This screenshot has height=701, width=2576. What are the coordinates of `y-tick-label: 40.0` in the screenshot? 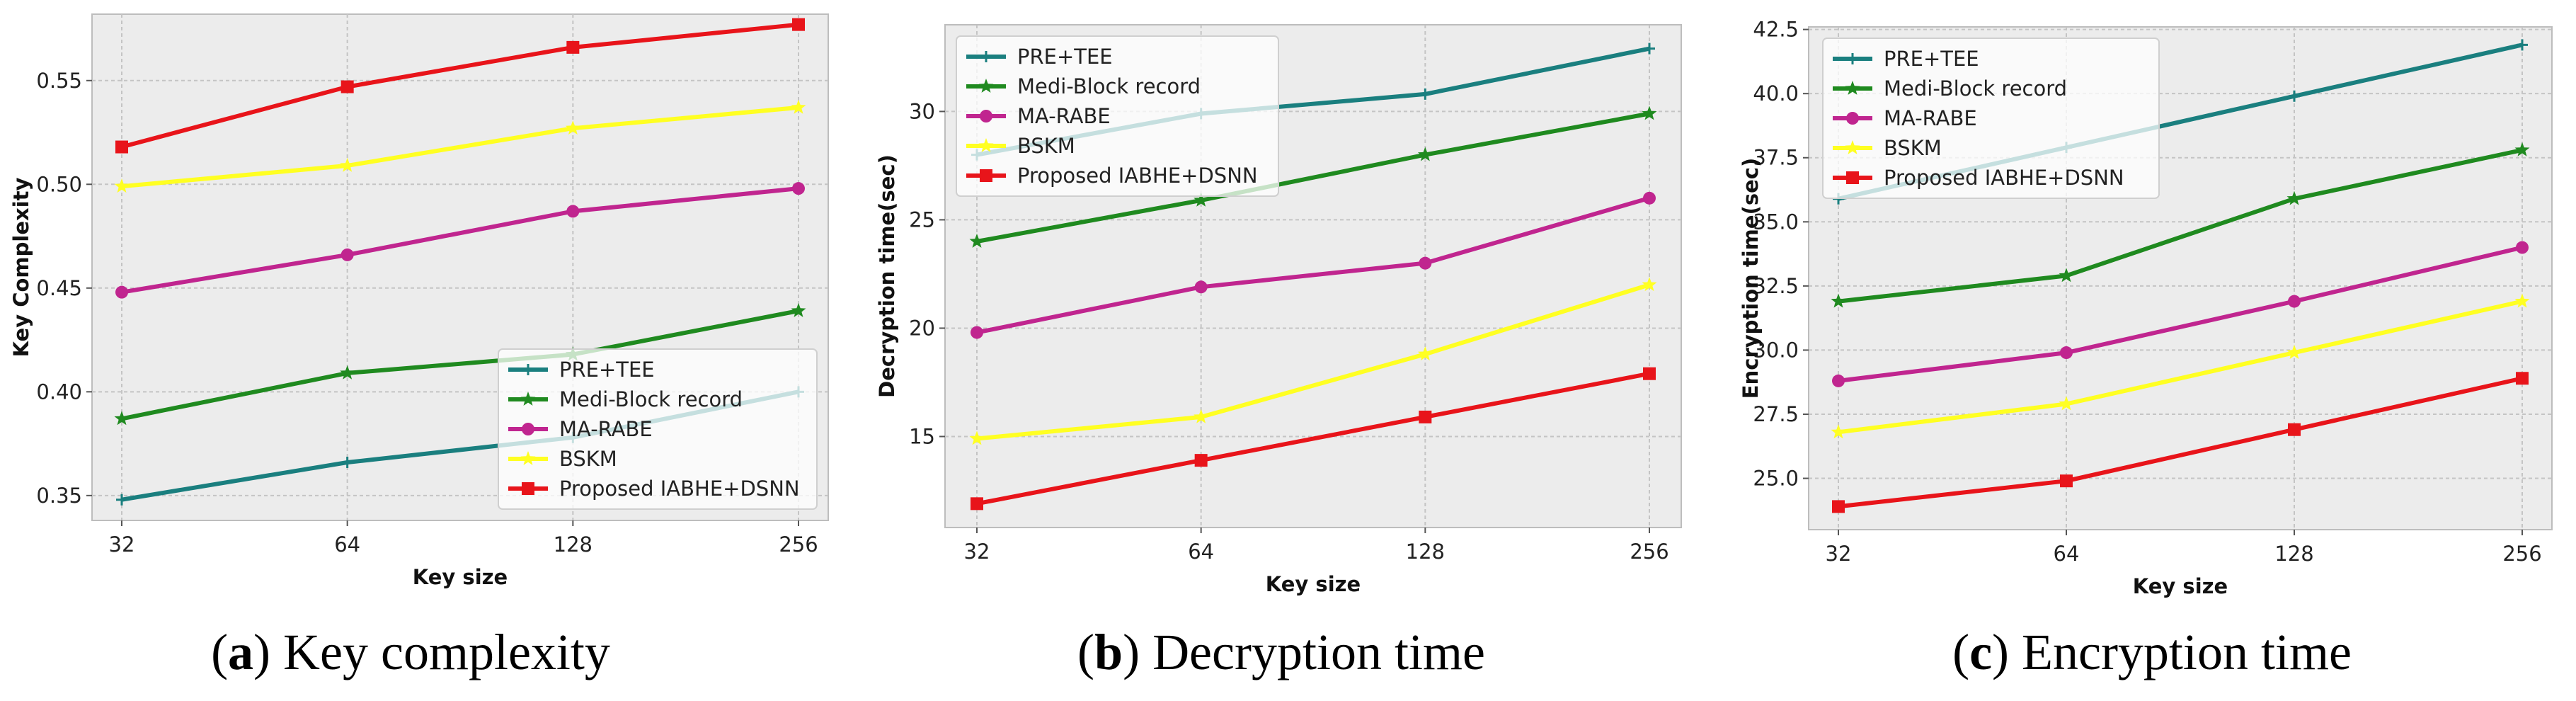 It's located at (1776, 93).